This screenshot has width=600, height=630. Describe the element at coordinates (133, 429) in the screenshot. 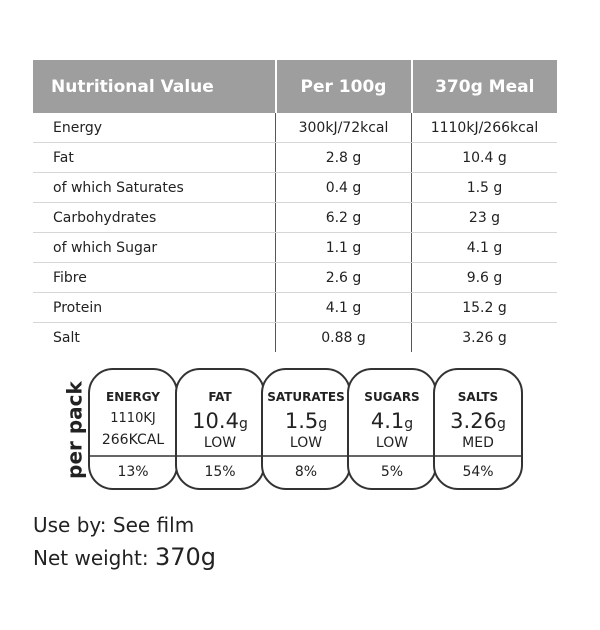

I see `badge: ENERGY 1110KJ 266KCAL 13%` at that location.